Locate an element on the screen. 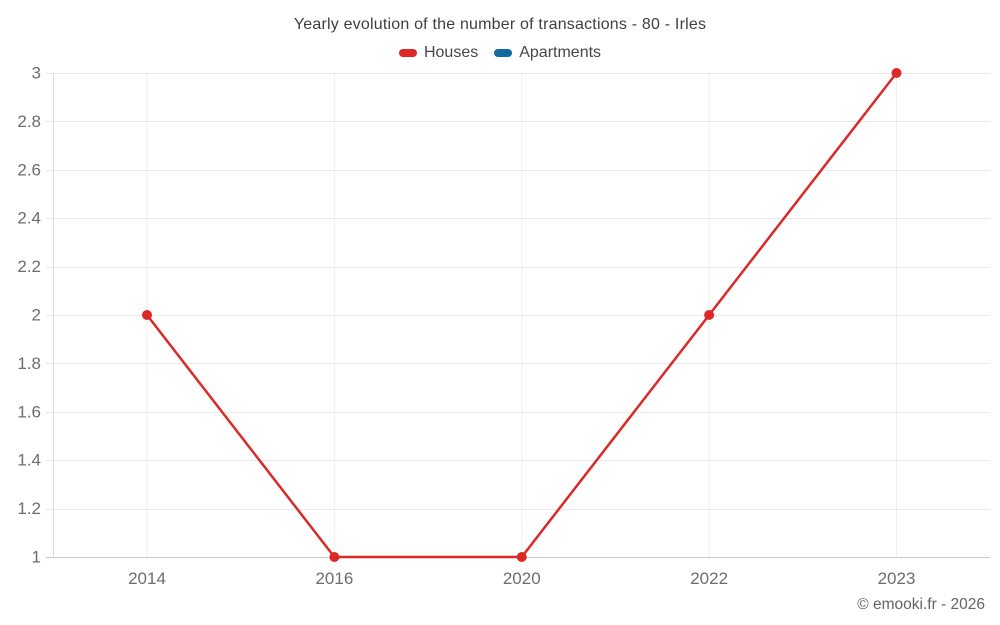 The width and height of the screenshot is (1000, 625). svg-text: 3 is located at coordinates (36, 73).